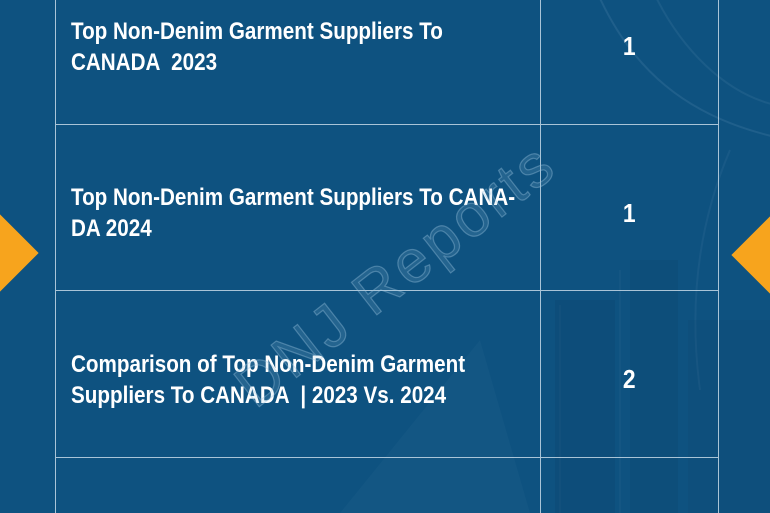  Describe the element at coordinates (629, 485) in the screenshot. I see `toc-entry-page-cell` at that location.